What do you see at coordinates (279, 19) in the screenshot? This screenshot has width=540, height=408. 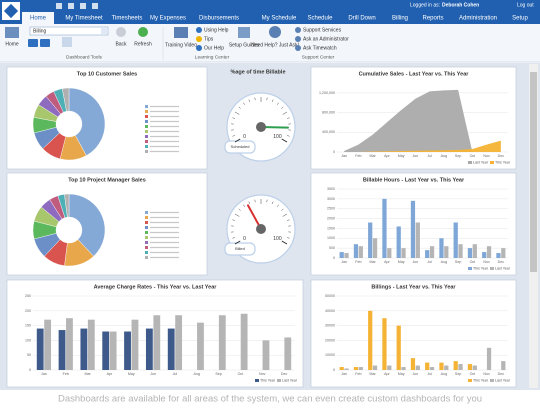 I see `nav-tab: My Schedule` at bounding box center [279, 19].